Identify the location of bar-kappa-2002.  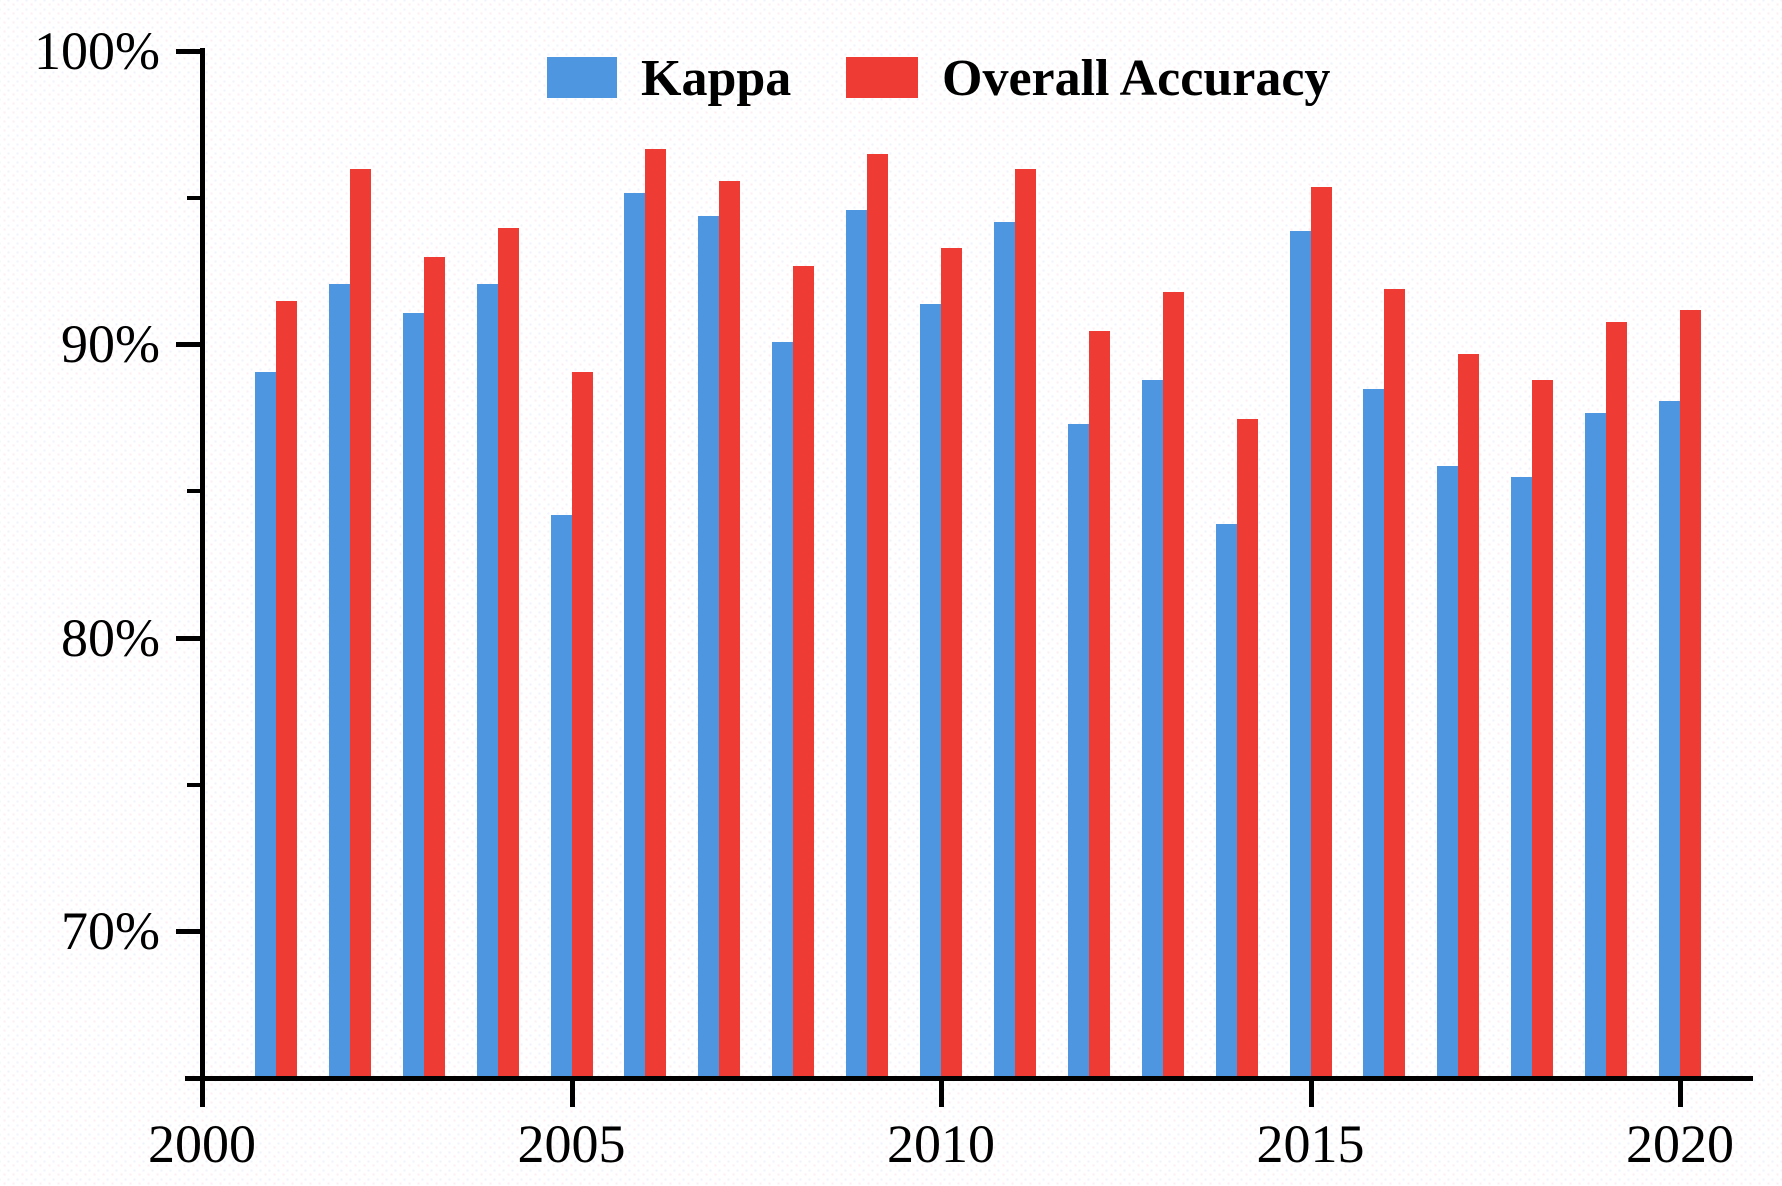
(339, 681).